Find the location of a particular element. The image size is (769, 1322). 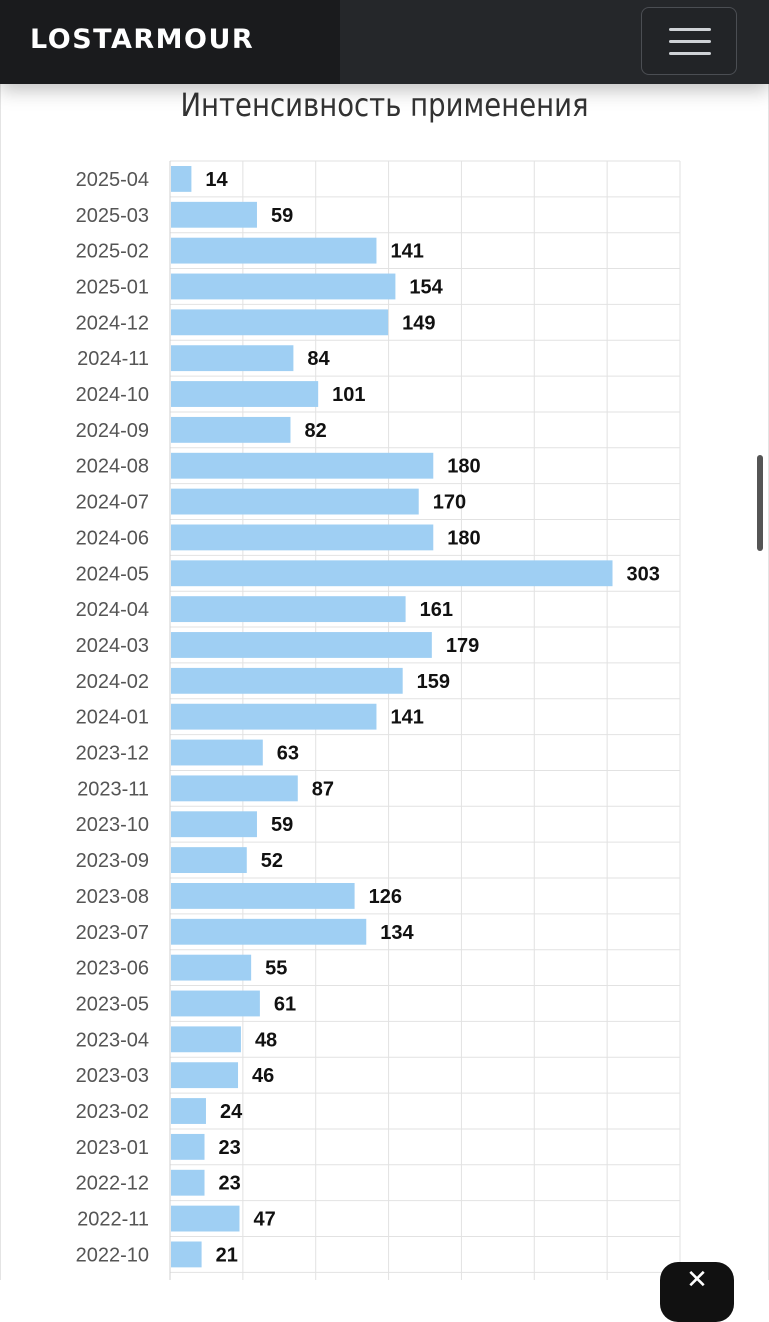

data-label: 84 is located at coordinates (318, 359).